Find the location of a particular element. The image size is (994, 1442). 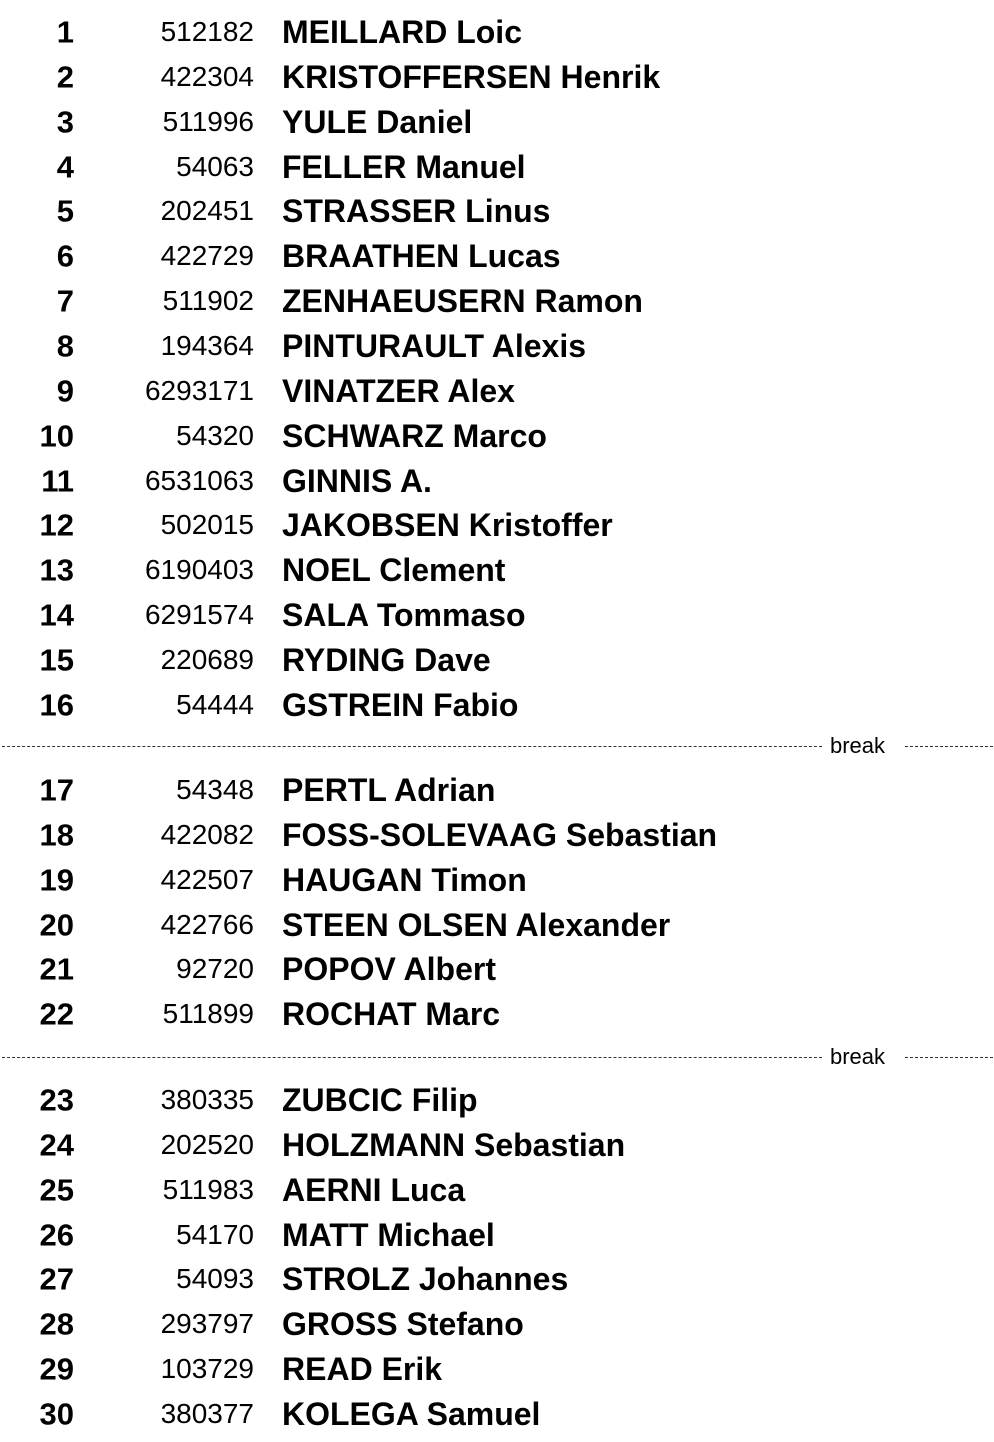

start-list-row: 23 380335 ZUBCIC Filip is located at coordinates (497, 1100).